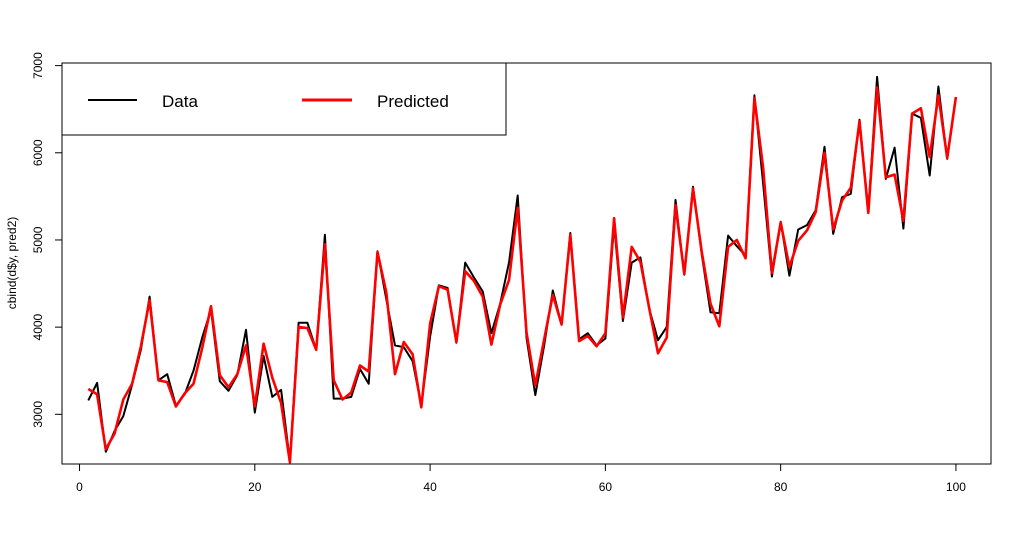  Describe the element at coordinates (38, 414) in the screenshot. I see `y-tick-label: 3000` at that location.